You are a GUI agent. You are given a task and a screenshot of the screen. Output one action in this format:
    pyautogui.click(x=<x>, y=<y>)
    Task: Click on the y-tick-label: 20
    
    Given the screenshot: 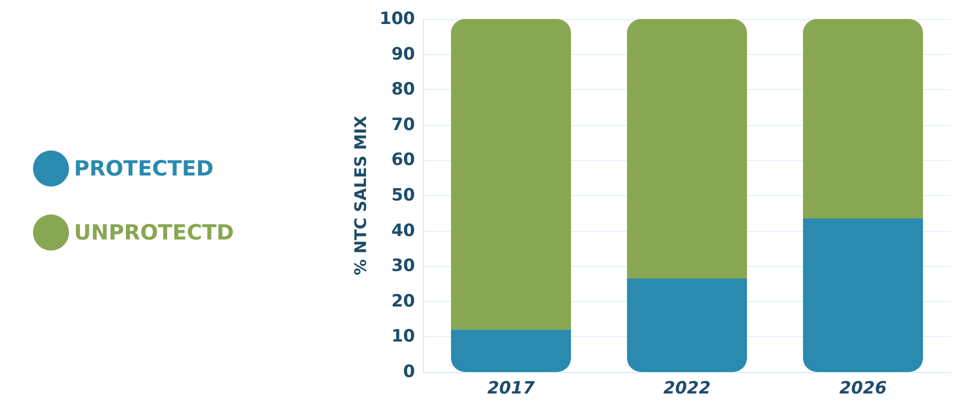 What is the action you would take?
    pyautogui.click(x=403, y=301)
    